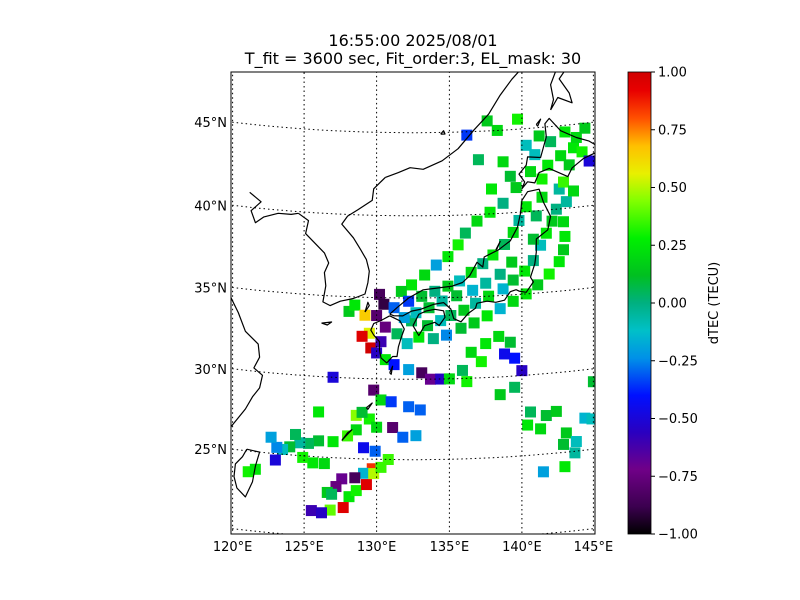 Image resolution: width=800 pixels, height=600 pixels. Describe the element at coordinates (210, 370) in the screenshot. I see `lat-tick-label: 30°N` at that location.